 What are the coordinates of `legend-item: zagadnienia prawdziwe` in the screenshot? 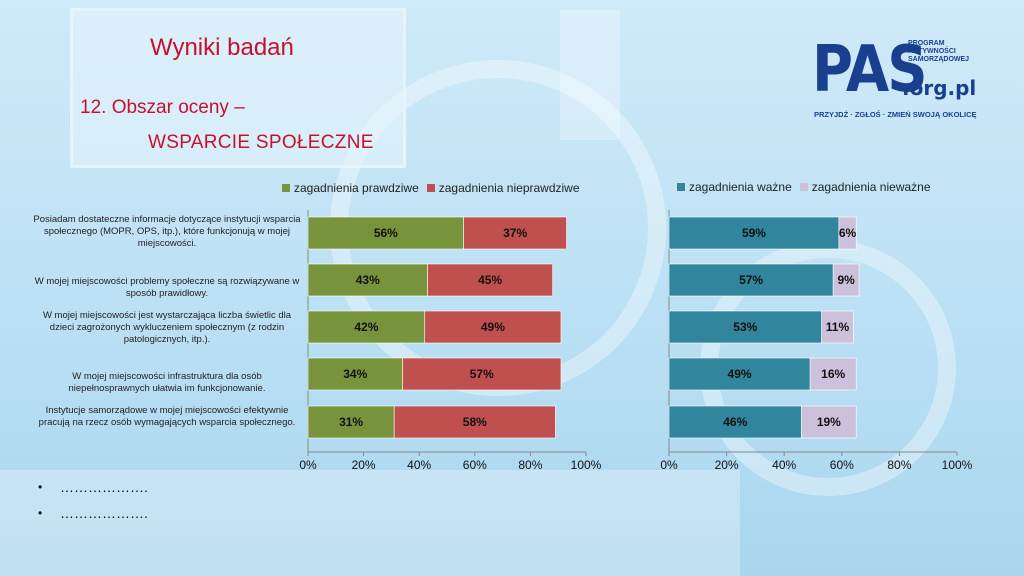 It's located at (350, 188).